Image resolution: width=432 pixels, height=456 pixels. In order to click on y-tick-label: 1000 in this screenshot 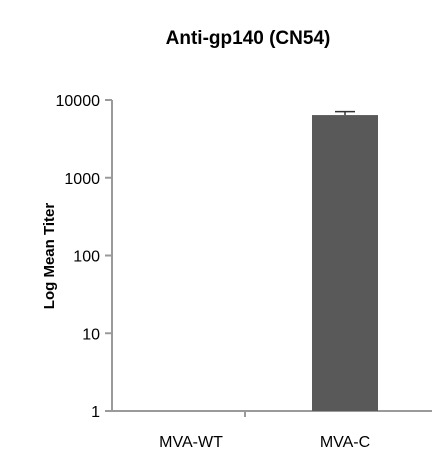, I will do `click(82, 179)`.